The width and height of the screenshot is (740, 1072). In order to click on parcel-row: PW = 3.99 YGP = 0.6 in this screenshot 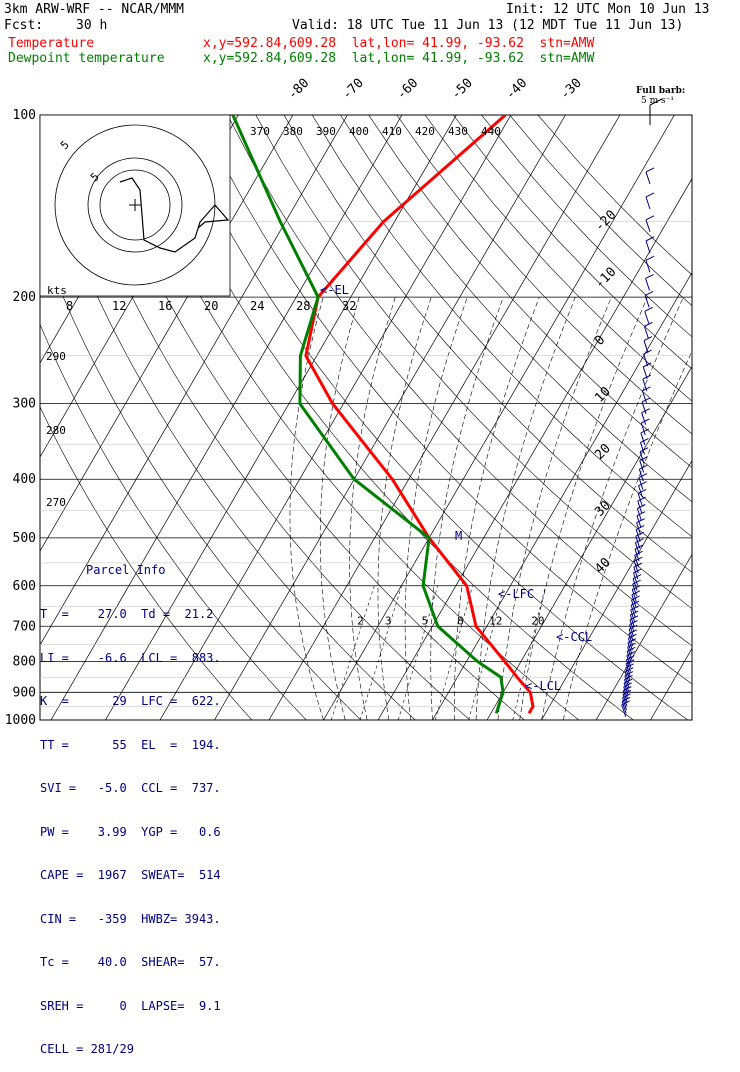, I will do `click(130, 833)`.